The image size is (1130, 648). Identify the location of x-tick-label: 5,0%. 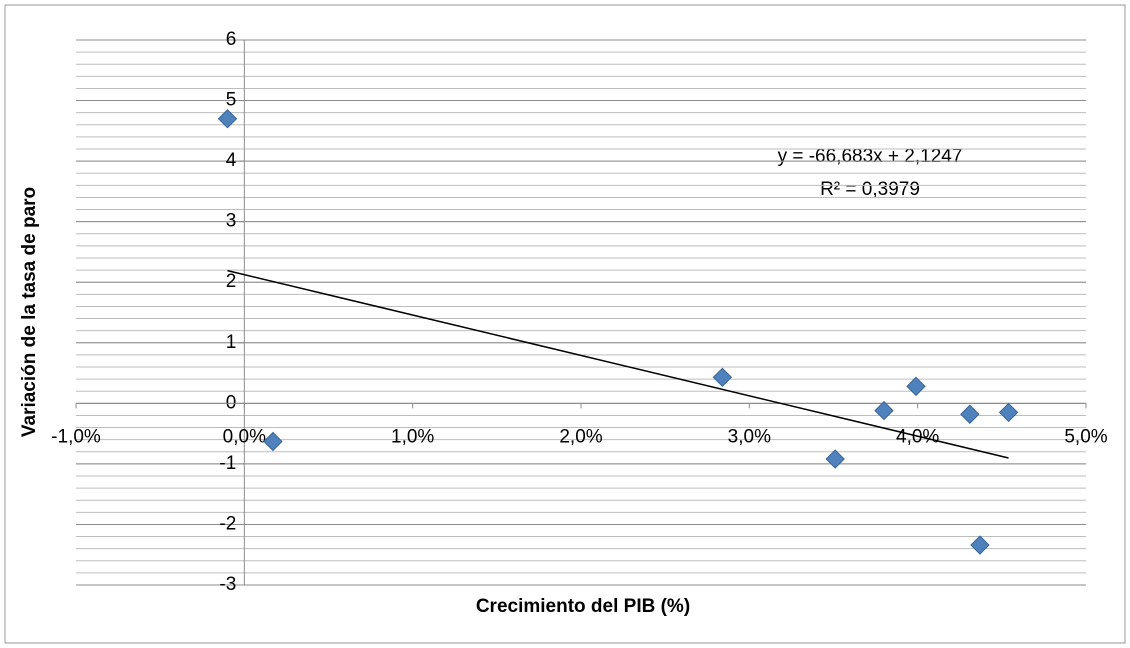
(1085, 436).